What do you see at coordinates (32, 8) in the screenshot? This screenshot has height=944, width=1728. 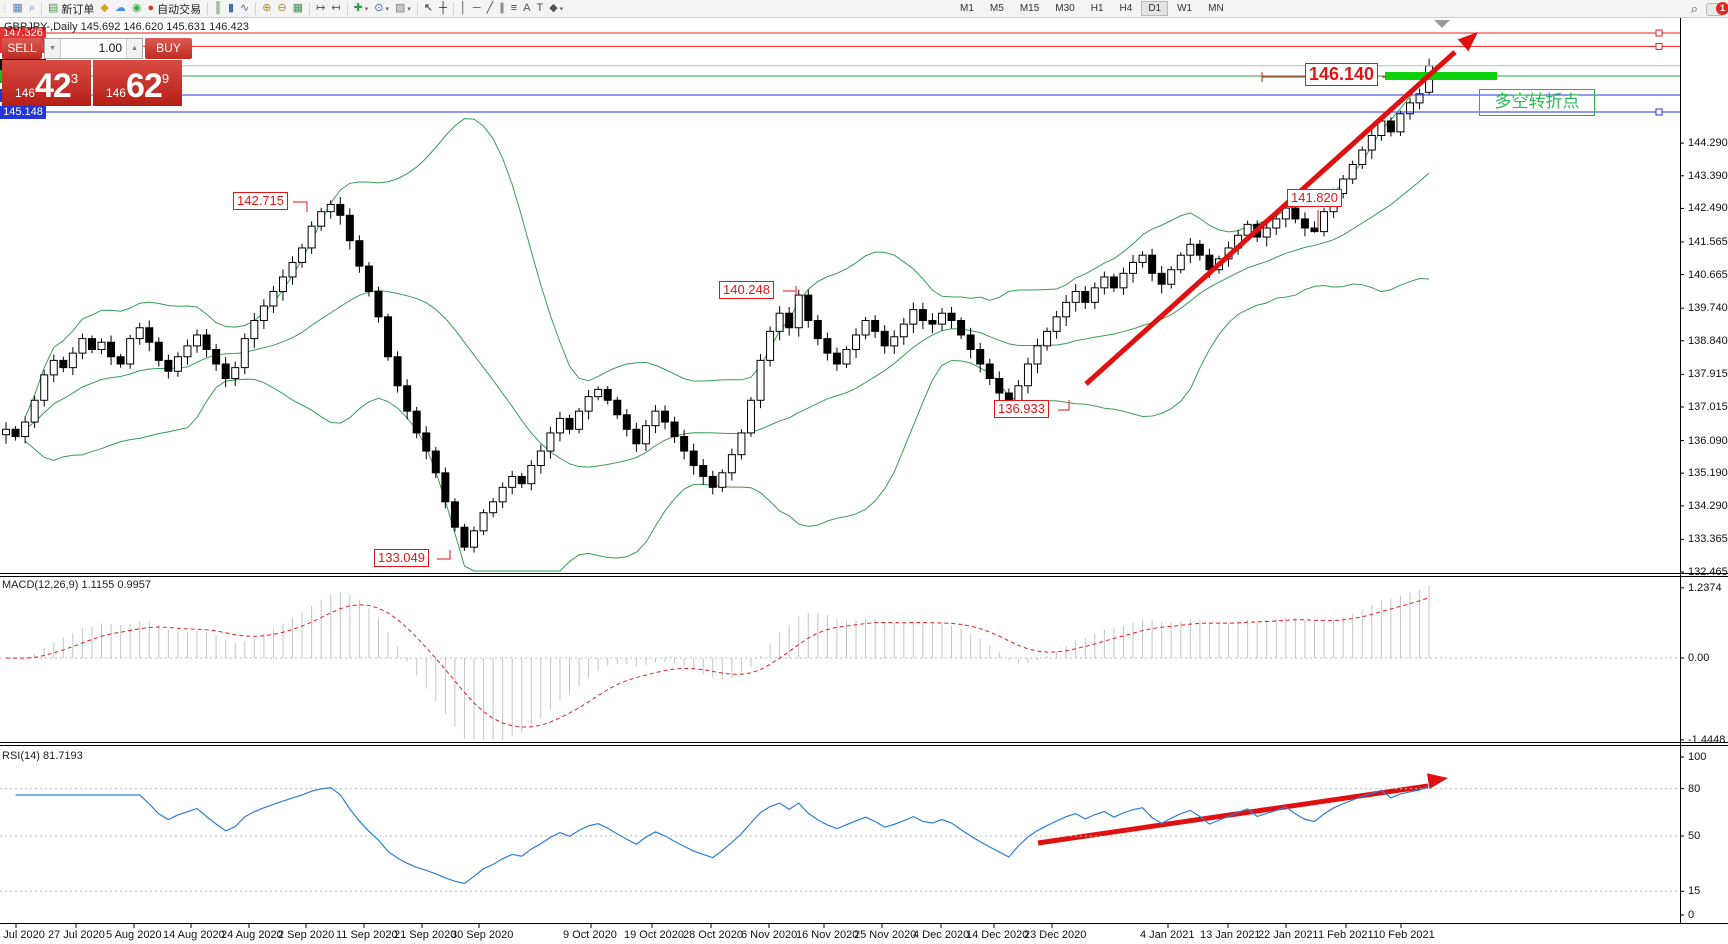 I see `preview-button: ⌕` at bounding box center [32, 8].